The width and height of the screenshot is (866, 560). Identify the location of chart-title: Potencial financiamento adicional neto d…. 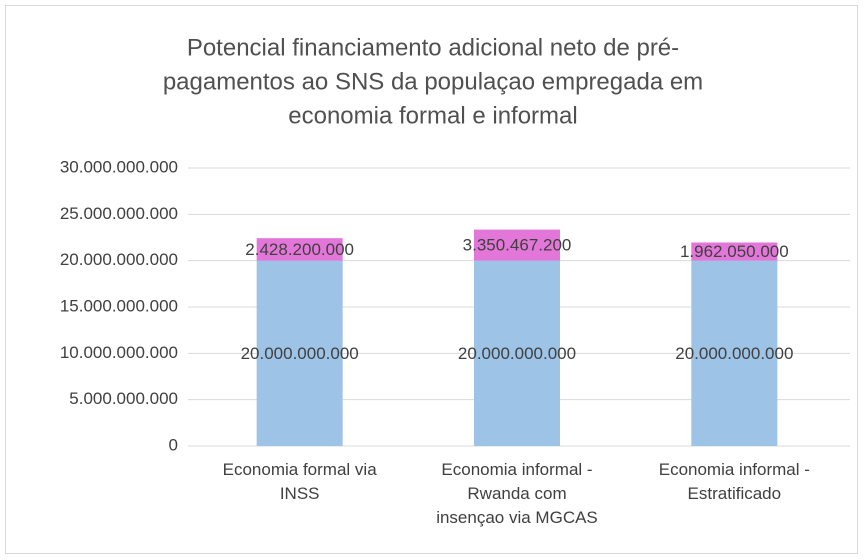
(433, 47).